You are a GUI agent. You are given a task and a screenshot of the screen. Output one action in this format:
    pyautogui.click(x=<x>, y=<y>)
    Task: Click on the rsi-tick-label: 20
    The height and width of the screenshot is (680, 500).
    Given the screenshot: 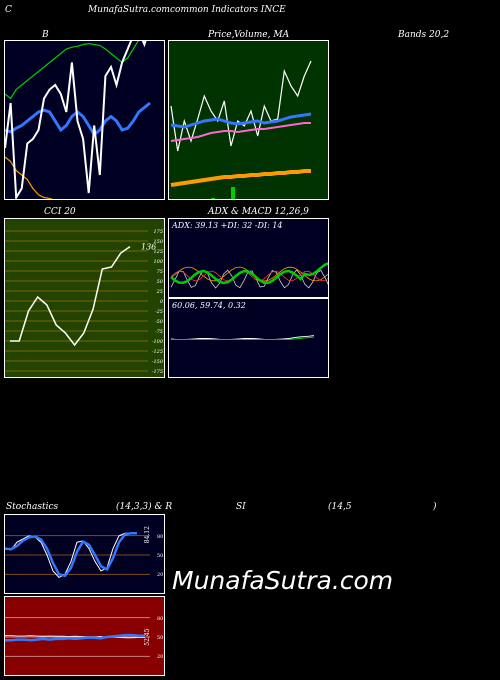 What is the action you would take?
    pyautogui.click(x=160, y=657)
    